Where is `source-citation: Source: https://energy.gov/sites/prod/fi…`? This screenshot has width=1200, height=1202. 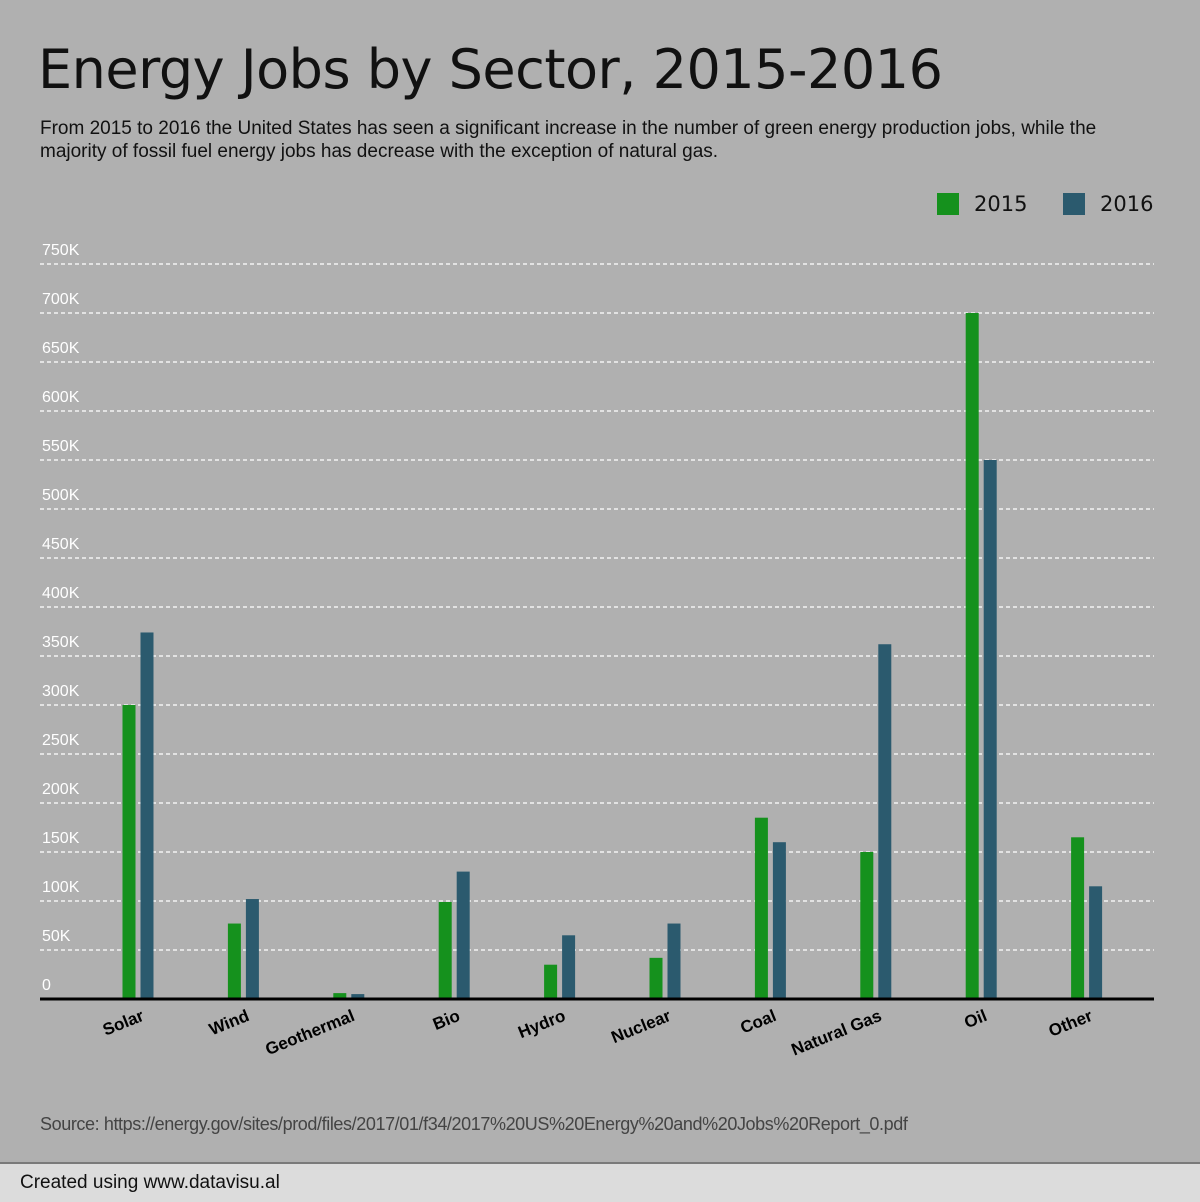
source-citation: Source: https://energy.gov/sites/prod/fi… is located at coordinates (474, 1124).